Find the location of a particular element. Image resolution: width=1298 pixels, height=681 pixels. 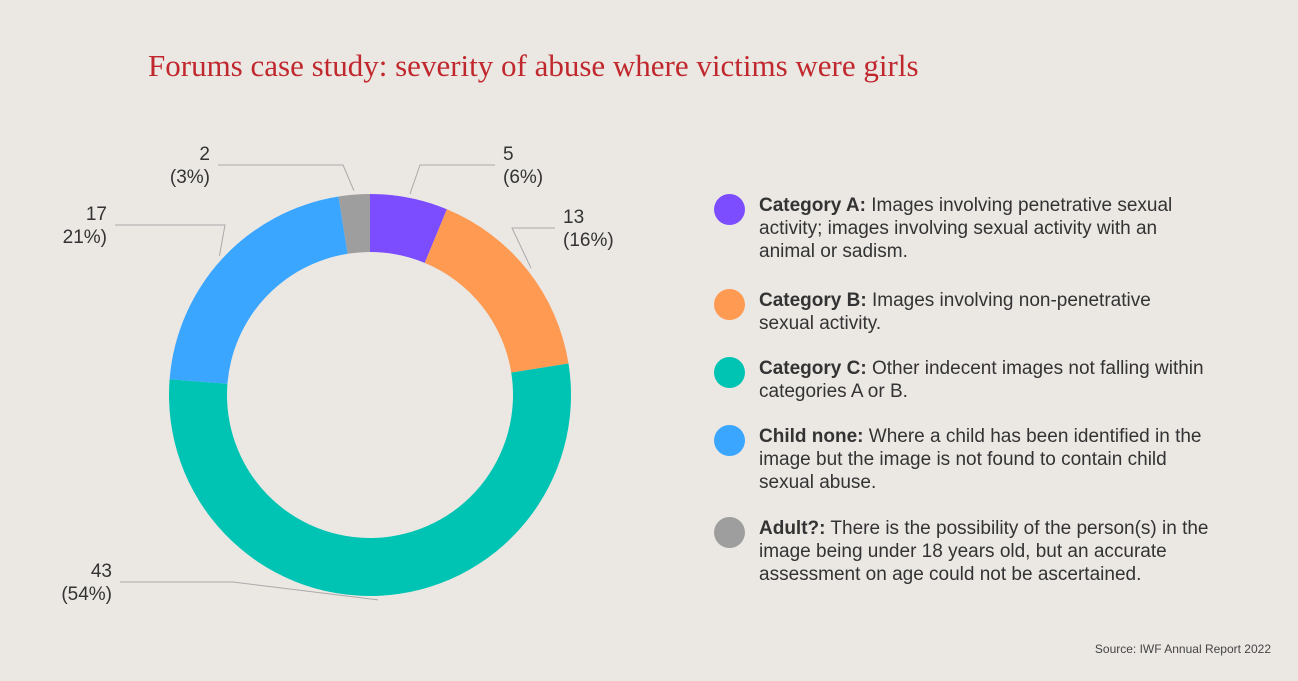

data-label: 5 is located at coordinates (508, 154).